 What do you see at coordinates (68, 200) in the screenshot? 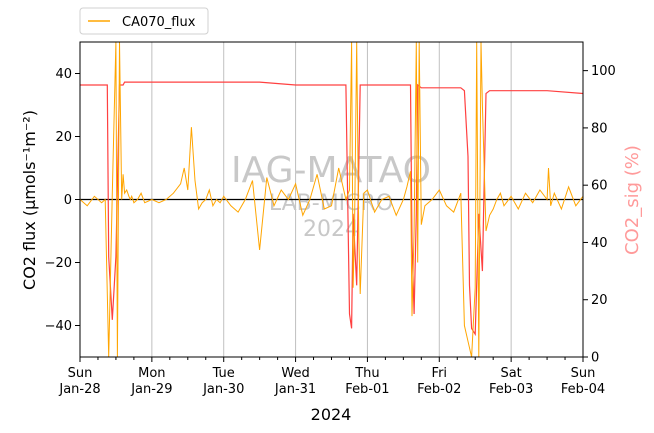
I see `left-tick-label: 0` at bounding box center [68, 200].